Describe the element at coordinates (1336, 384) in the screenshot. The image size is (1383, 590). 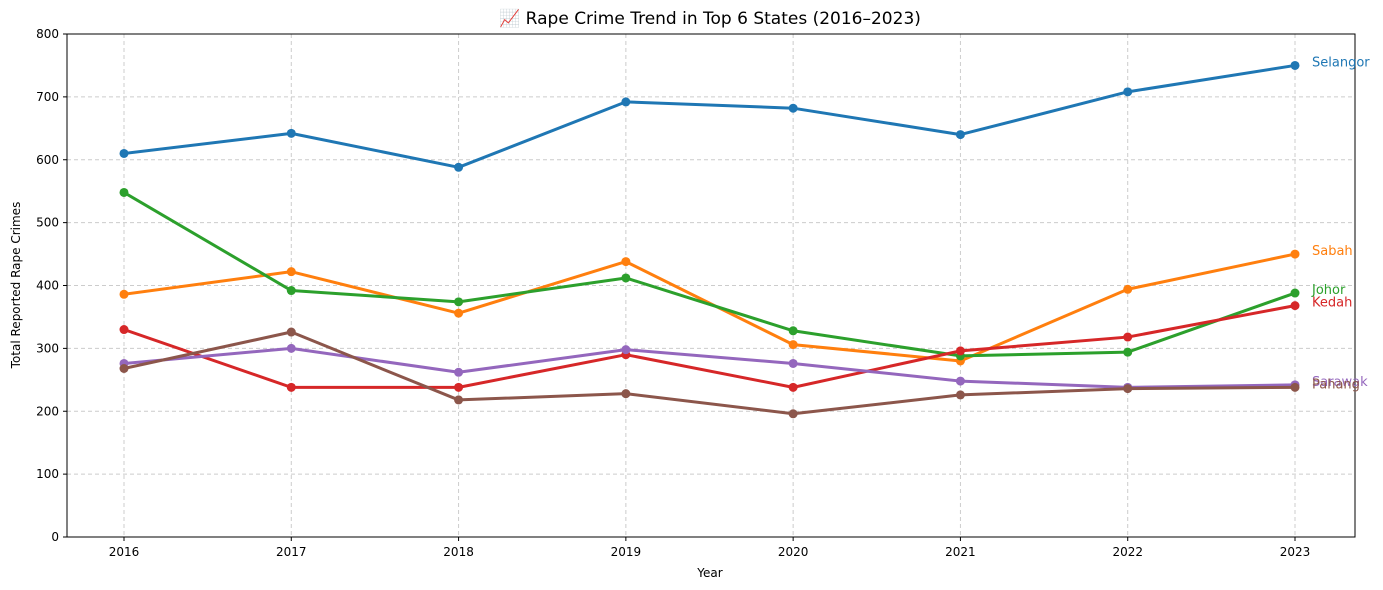
I see `series-label-pahang: Pahang` at that location.